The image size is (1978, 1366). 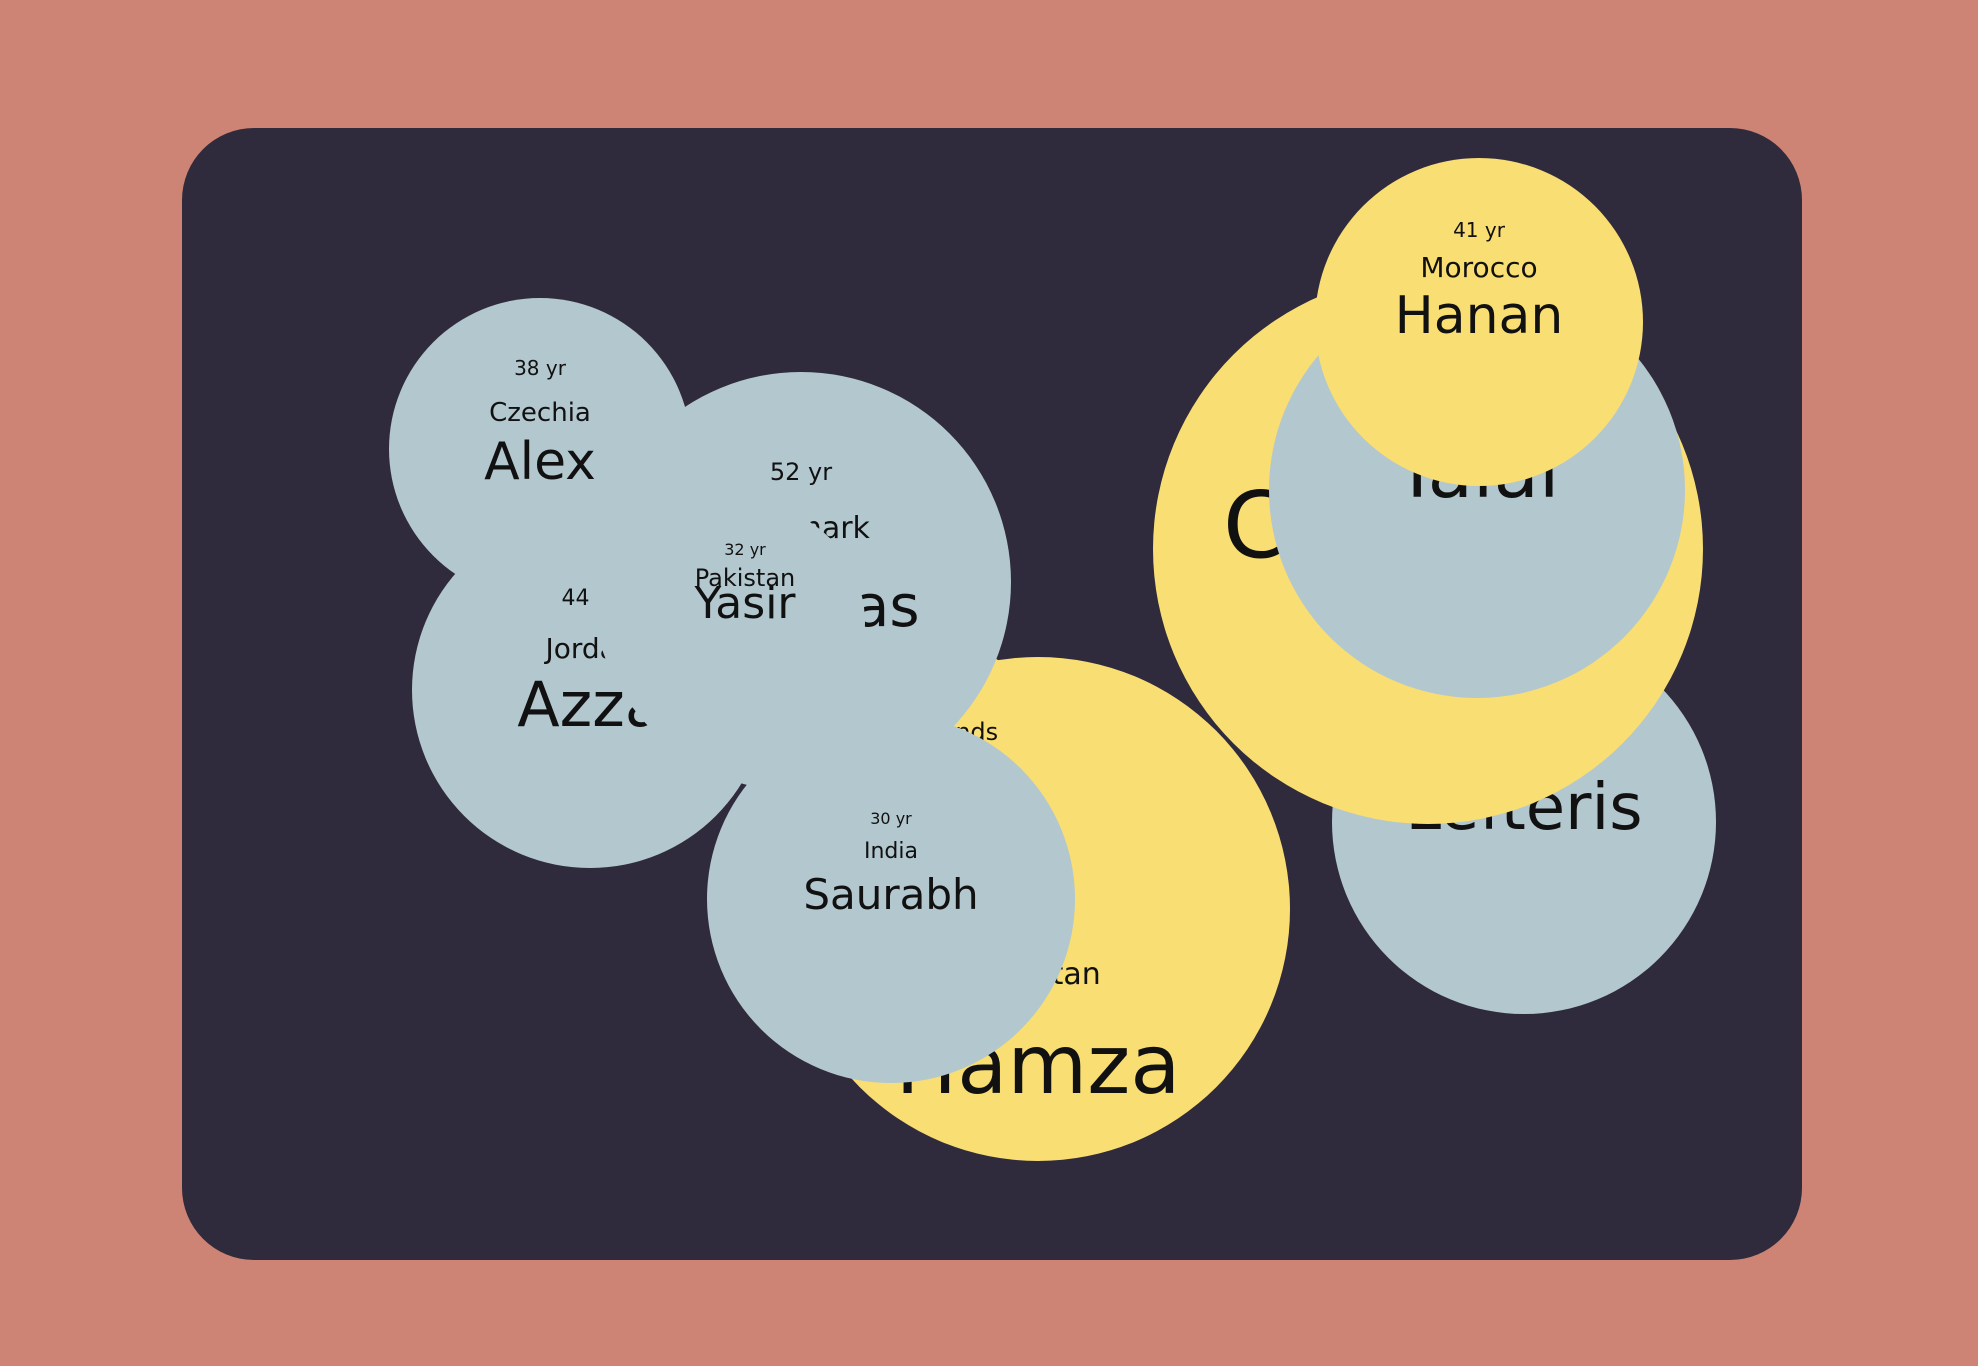 What do you see at coordinates (540, 462) in the screenshot?
I see `person-name: Alex` at bounding box center [540, 462].